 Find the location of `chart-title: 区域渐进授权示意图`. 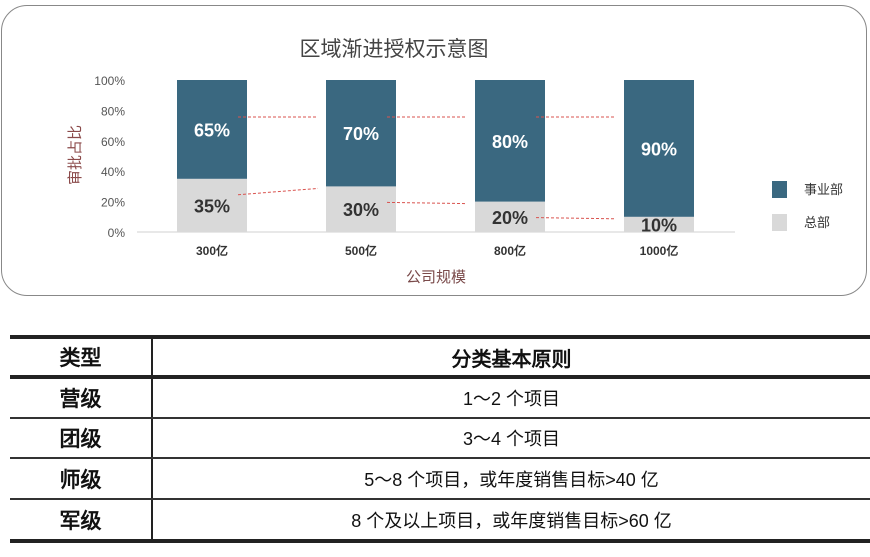

chart-title: 区域渐进授权示意图 is located at coordinates (394, 49).